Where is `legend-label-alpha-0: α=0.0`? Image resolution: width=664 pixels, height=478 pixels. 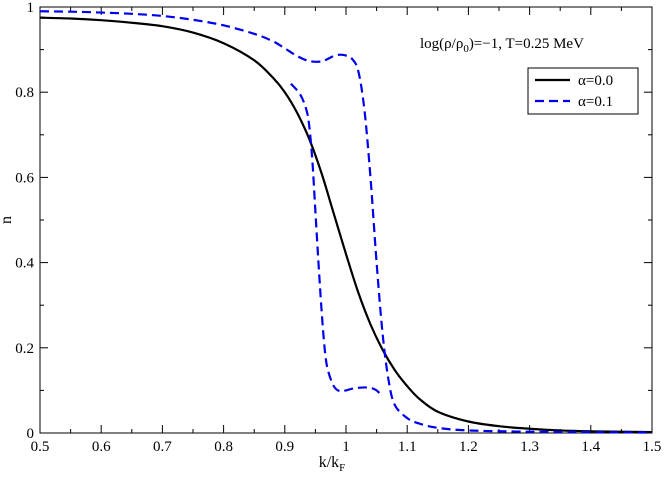 legend-label-alpha-0: α=0.0 is located at coordinates (595, 81).